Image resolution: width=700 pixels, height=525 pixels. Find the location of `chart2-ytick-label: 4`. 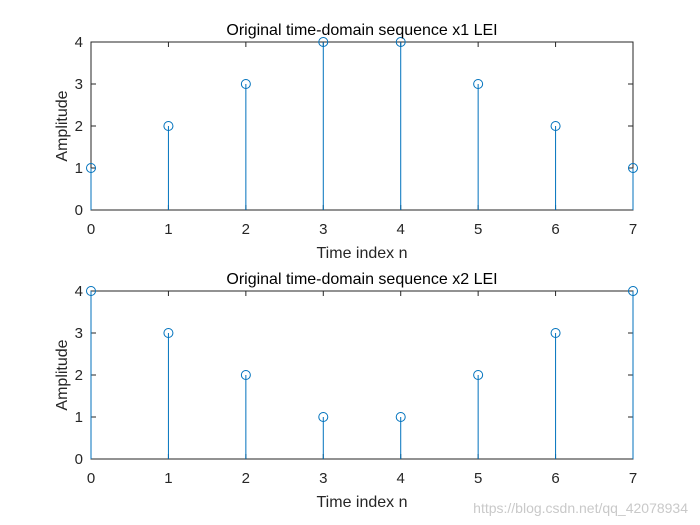

chart2-ytick-label: 4 is located at coordinates (79, 291).